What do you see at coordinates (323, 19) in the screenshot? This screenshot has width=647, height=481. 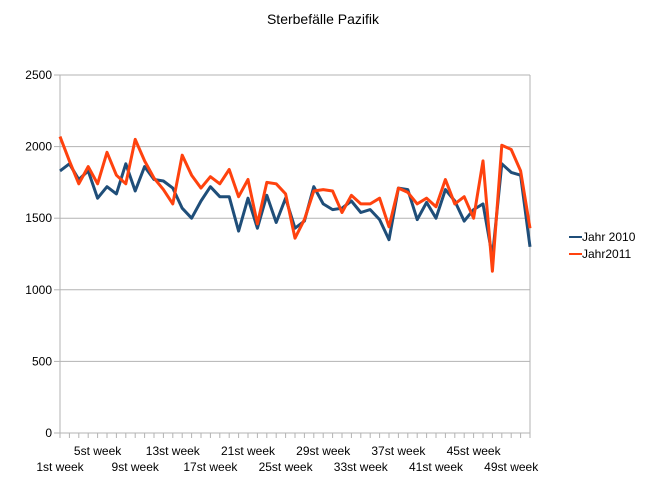 I see `chart-title: Sterbefälle Pazifik` at bounding box center [323, 19].